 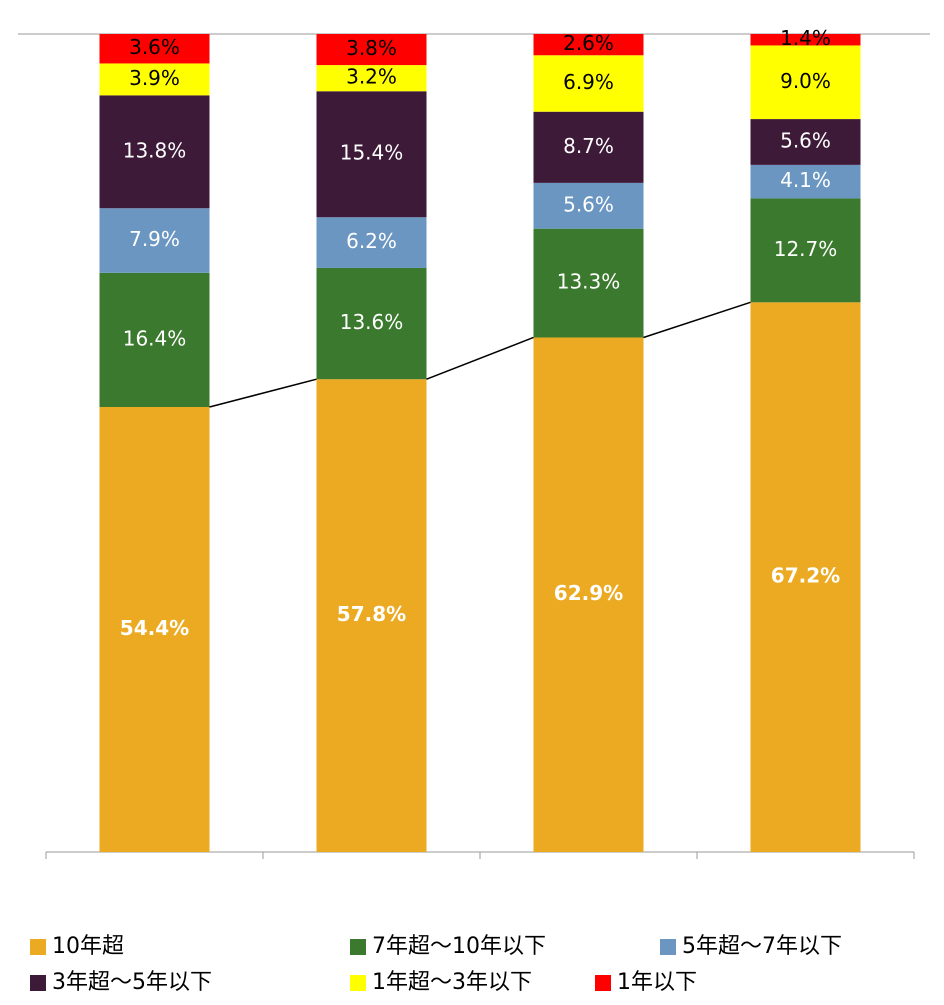 I want to click on legend-label: 10年超, so click(x=88, y=946).